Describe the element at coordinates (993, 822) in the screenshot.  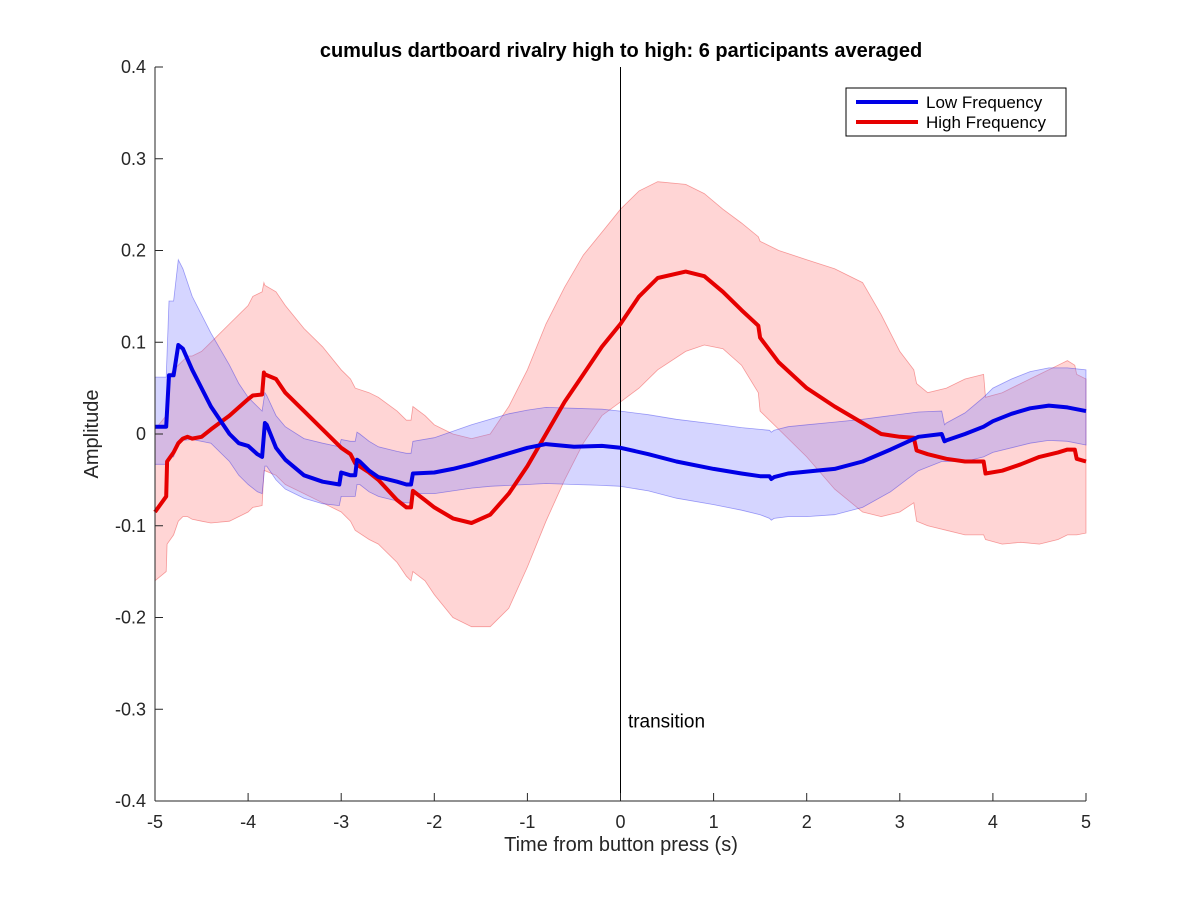
I see `x-tick-label: 4` at that location.